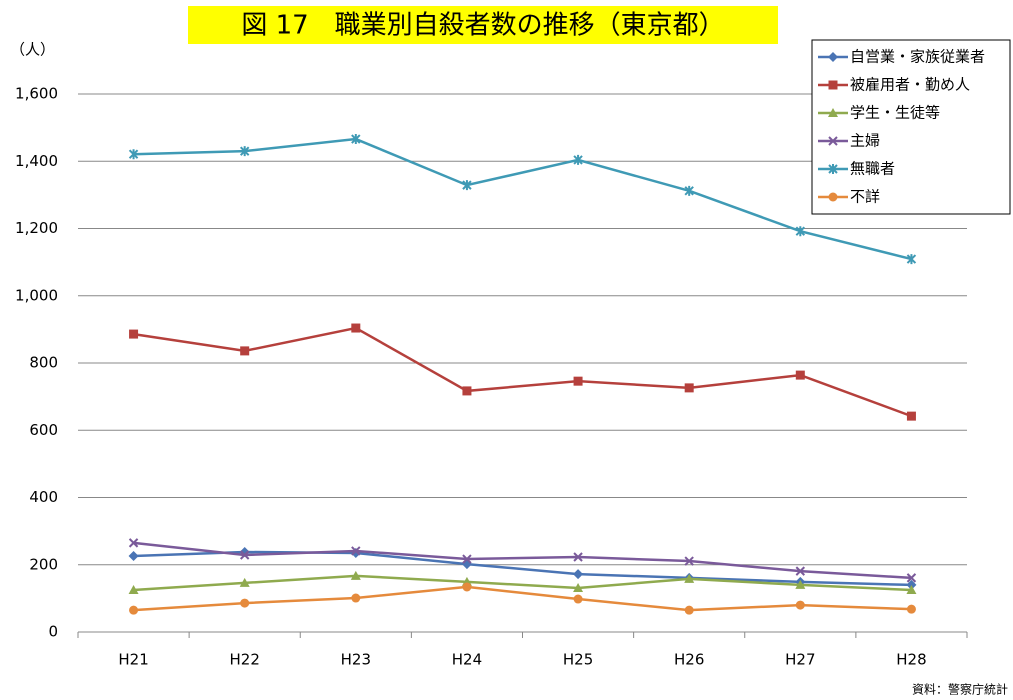 The width and height of the screenshot is (1013, 700). What do you see at coordinates (43, 497) in the screenshot?
I see `y-tick-label: 400` at bounding box center [43, 497].